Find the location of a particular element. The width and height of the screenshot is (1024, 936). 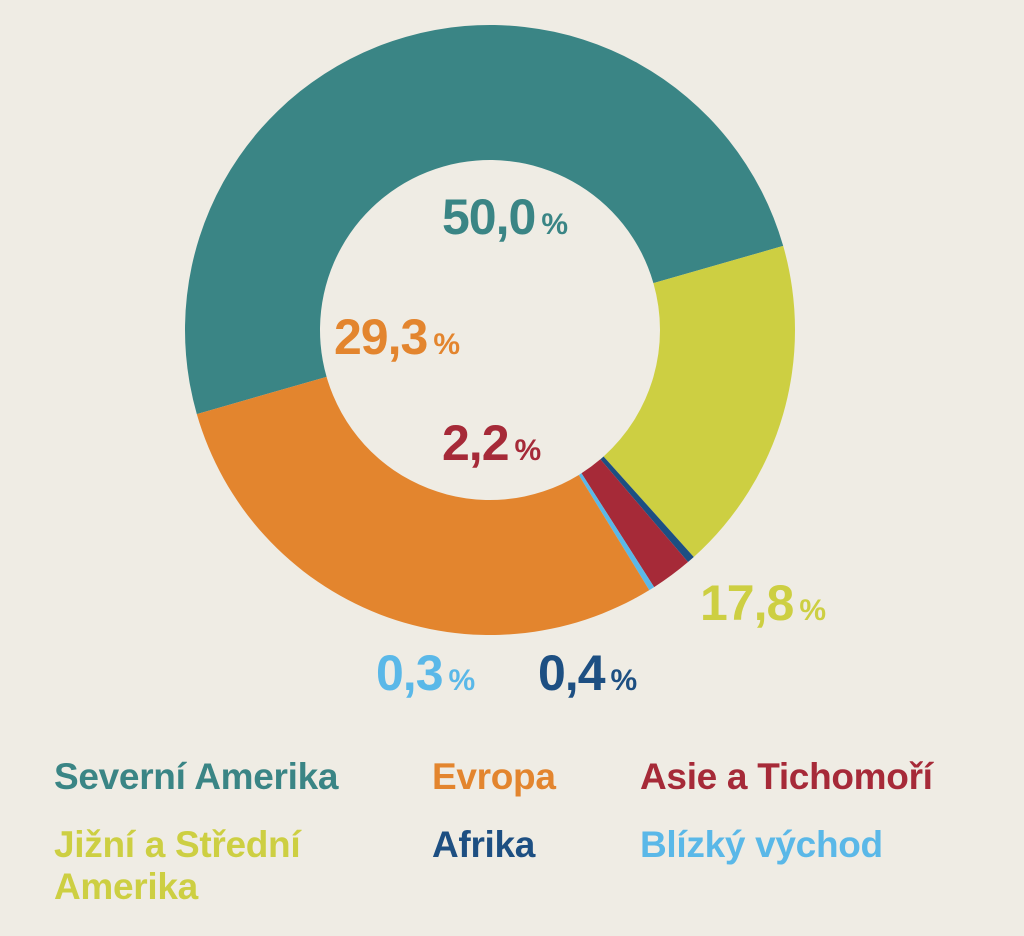

legend-afrika: Afrika is located at coordinates (484, 844).